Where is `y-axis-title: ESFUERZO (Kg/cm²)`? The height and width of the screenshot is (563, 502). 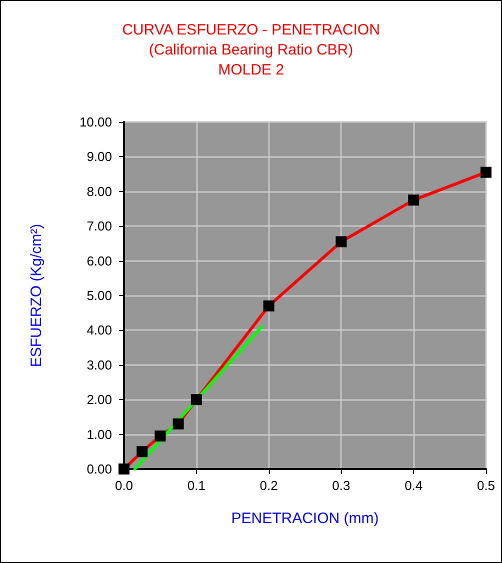
y-axis-title: ESFUERZO (Kg/cm²) is located at coordinates (36, 296).